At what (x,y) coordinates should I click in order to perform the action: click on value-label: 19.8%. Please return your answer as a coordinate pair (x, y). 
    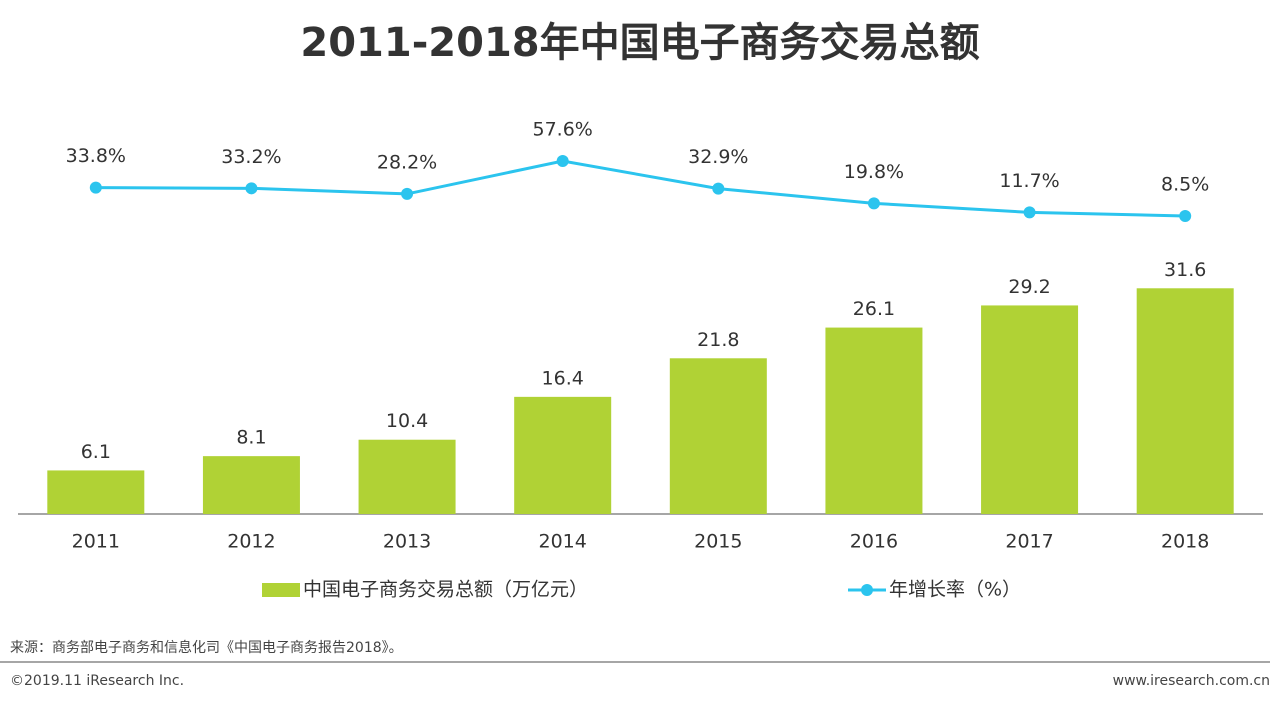
    Looking at the image, I should click on (874, 172).